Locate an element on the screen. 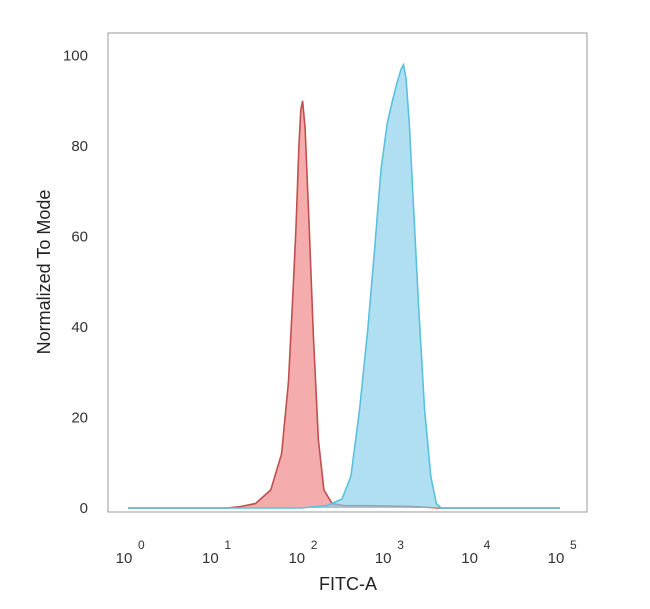 The width and height of the screenshot is (650, 609). y-axis-ticks: 0 20 40 60 80 100 is located at coordinates (75, 282).